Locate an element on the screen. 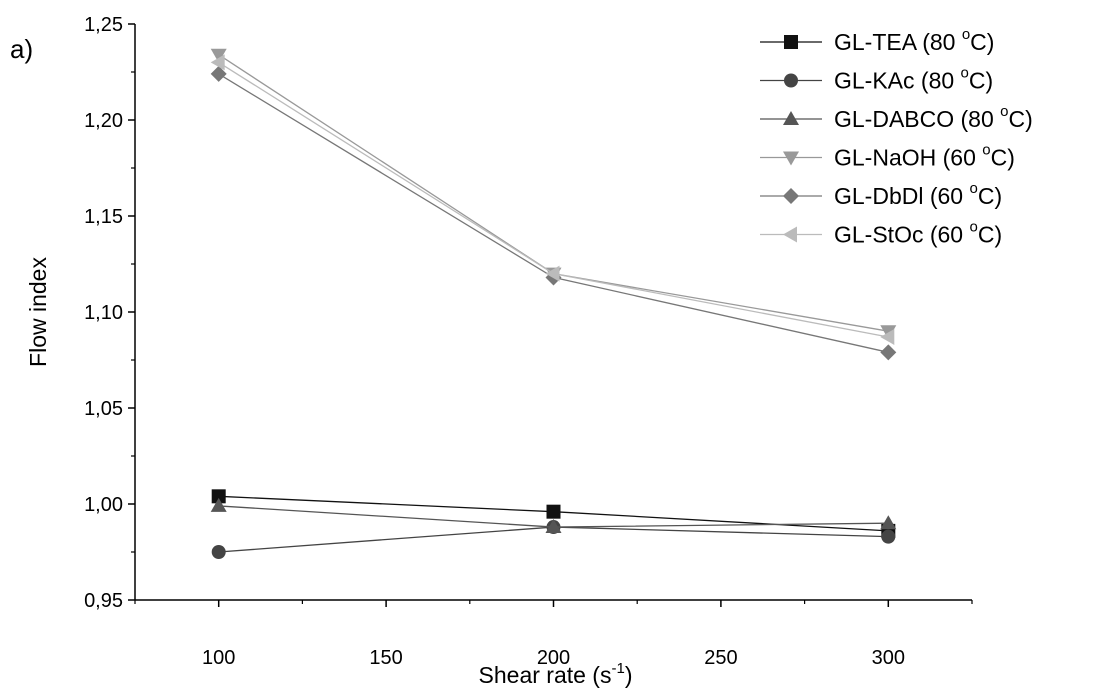 Image resolution: width=1094 pixels, height=694 pixels. legend-label: GL-StOc (60 oC) is located at coordinates (918, 233).